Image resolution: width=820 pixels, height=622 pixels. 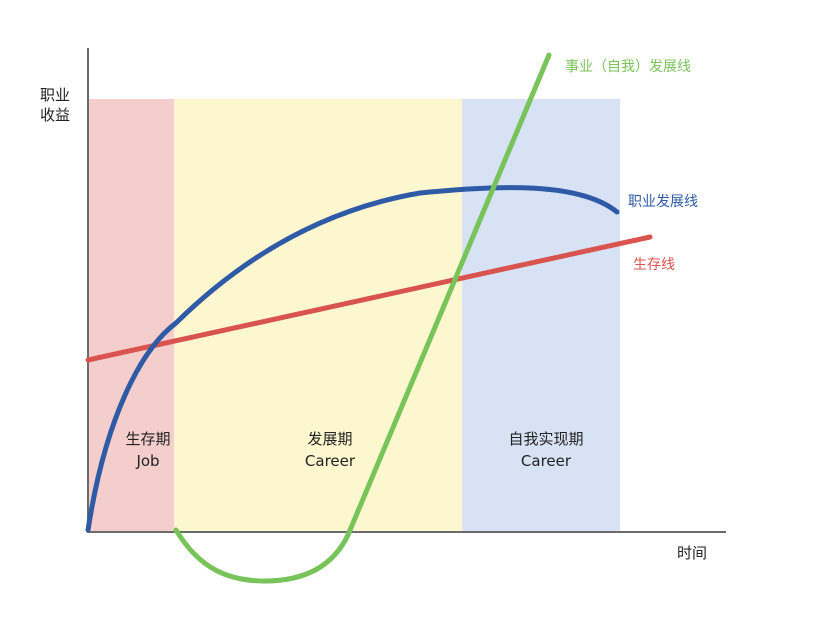 What do you see at coordinates (148, 461) in the screenshot?
I see `phase-english-survival: Job` at bounding box center [148, 461].